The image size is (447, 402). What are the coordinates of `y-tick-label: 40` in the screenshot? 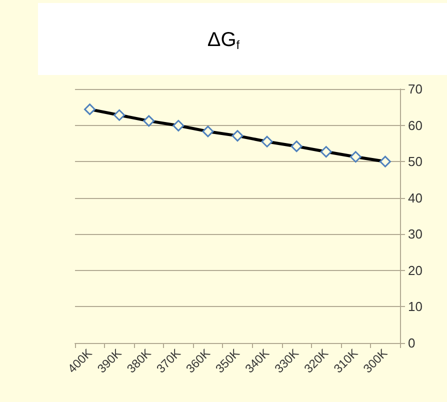 It's located at (415, 198).